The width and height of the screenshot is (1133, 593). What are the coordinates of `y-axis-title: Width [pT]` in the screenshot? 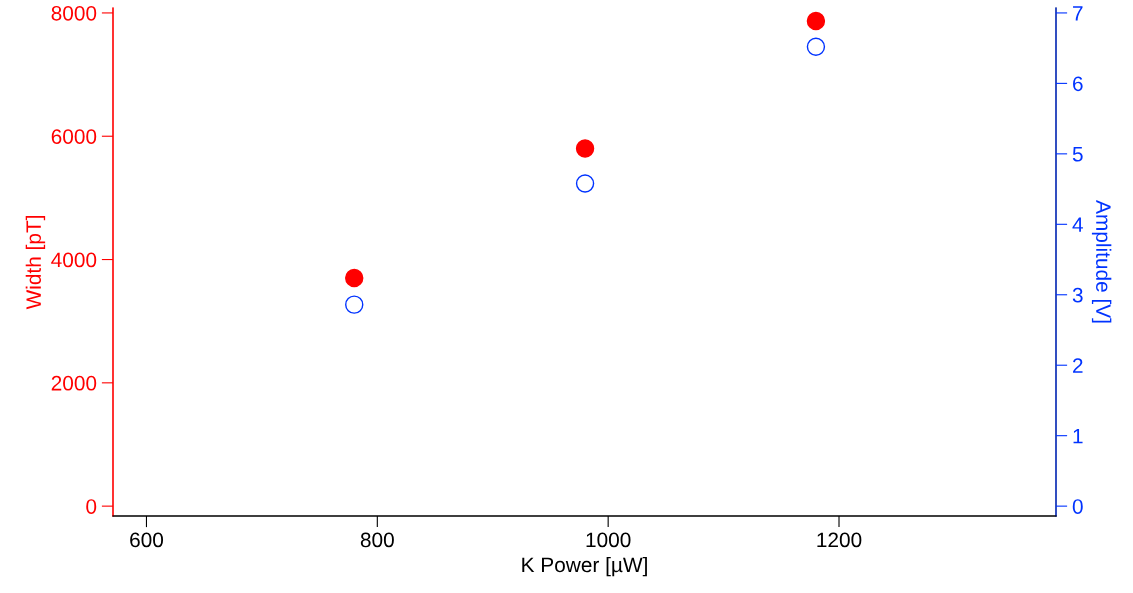 It's located at (35, 263).